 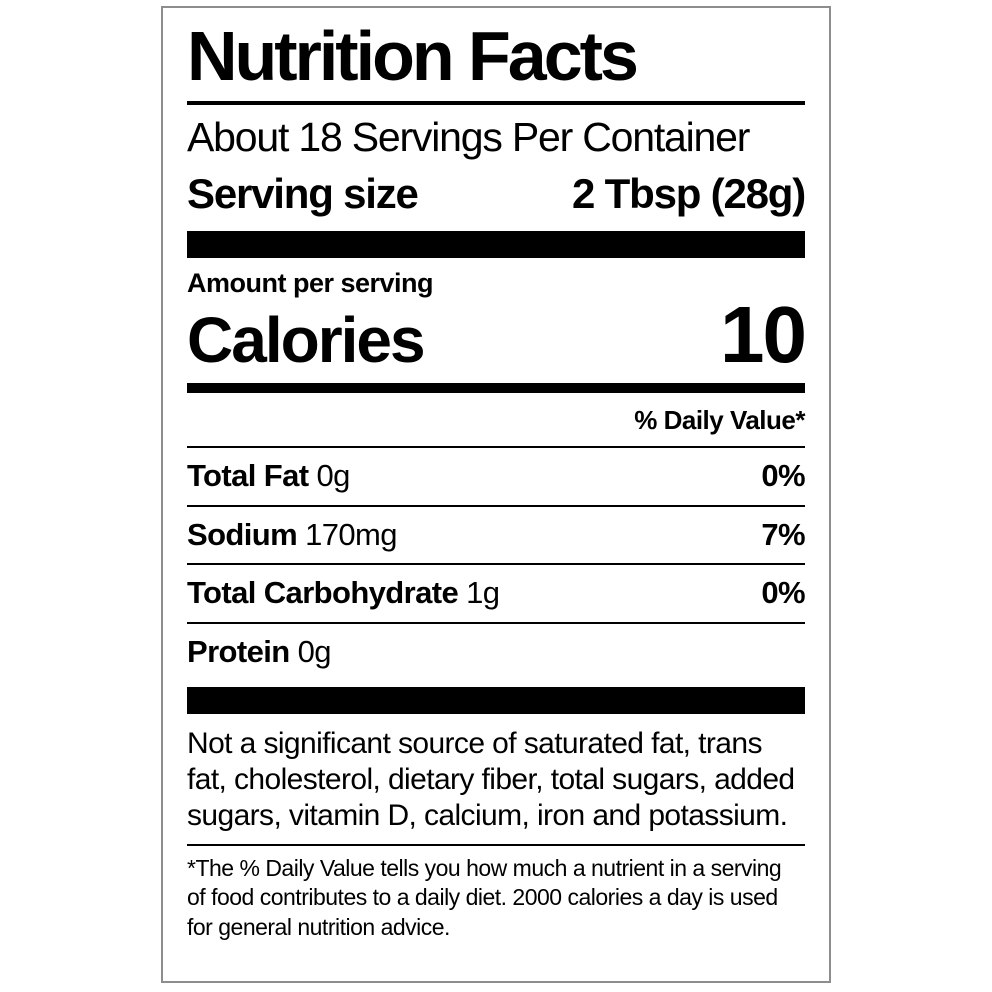 I want to click on serving-size-row: Serving size 2 Tbsp (28g), so click(x=496, y=193).